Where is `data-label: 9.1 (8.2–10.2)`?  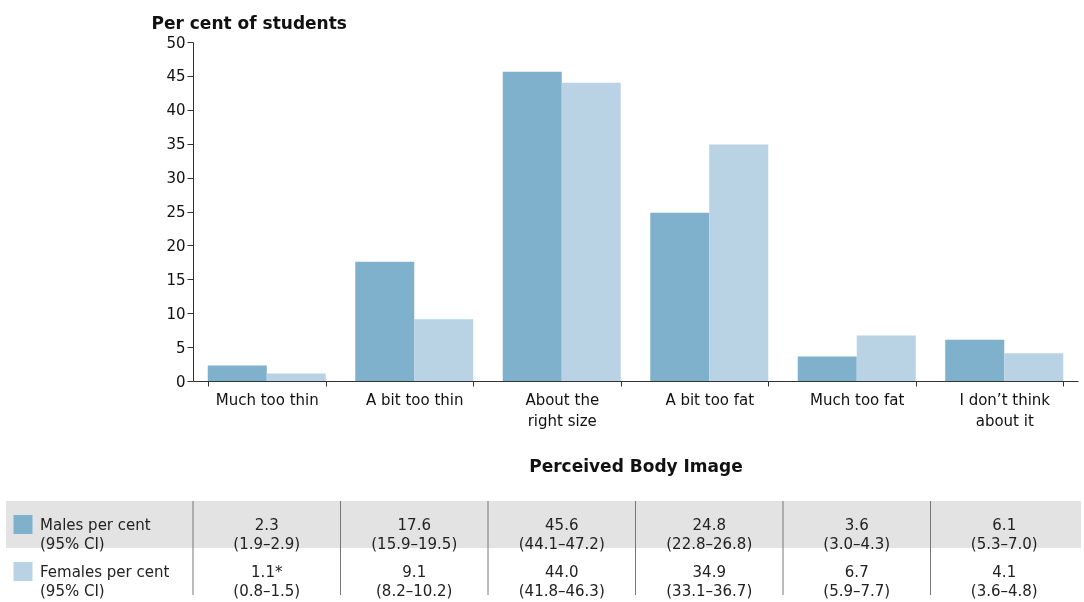 data-label: 9.1 (8.2–10.2) is located at coordinates (414, 581).